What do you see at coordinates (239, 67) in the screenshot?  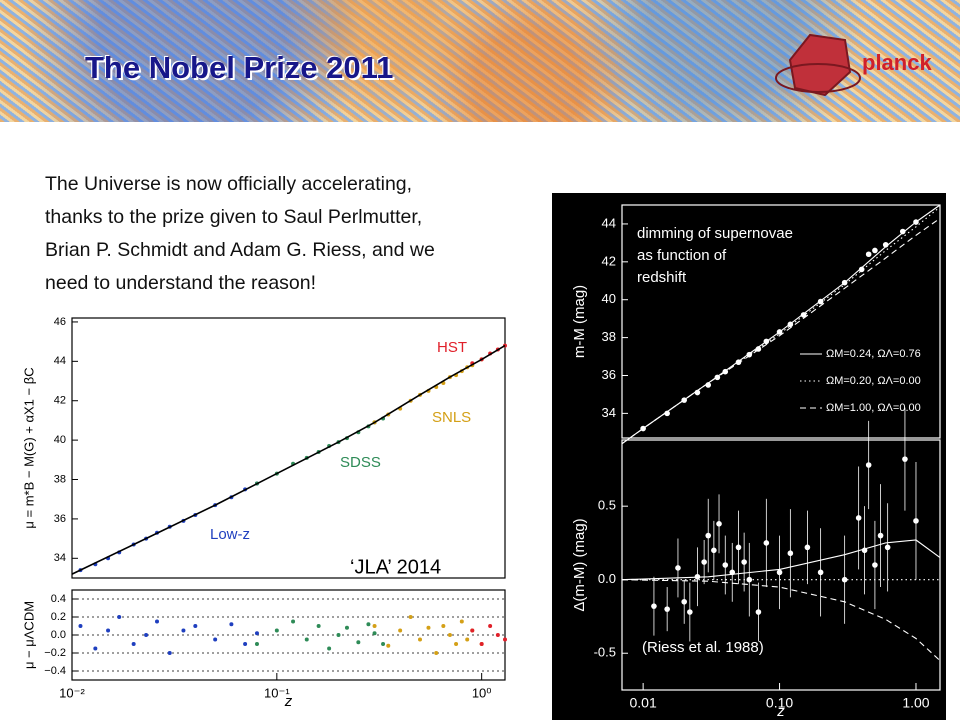 I see `slide-title: The Nobel Prize 2011` at bounding box center [239, 67].